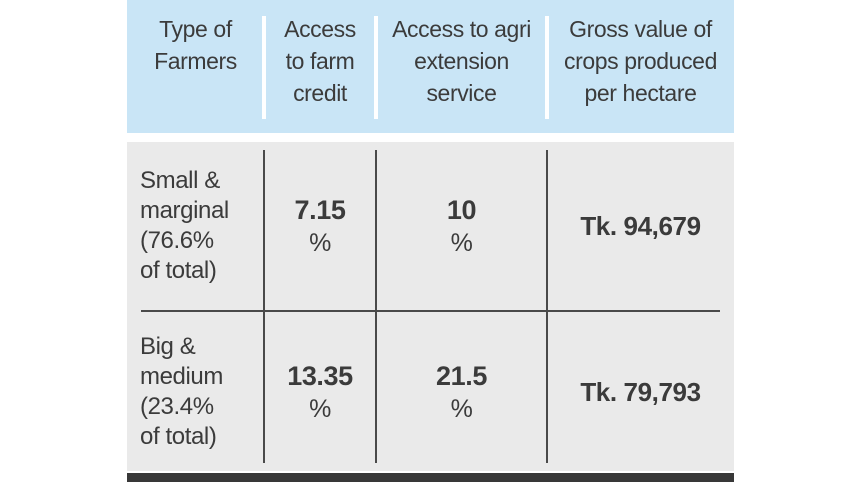 This screenshot has height=482, width=857. I want to click on header-access-farm-credit: Access to farm credit, so click(320, 61).